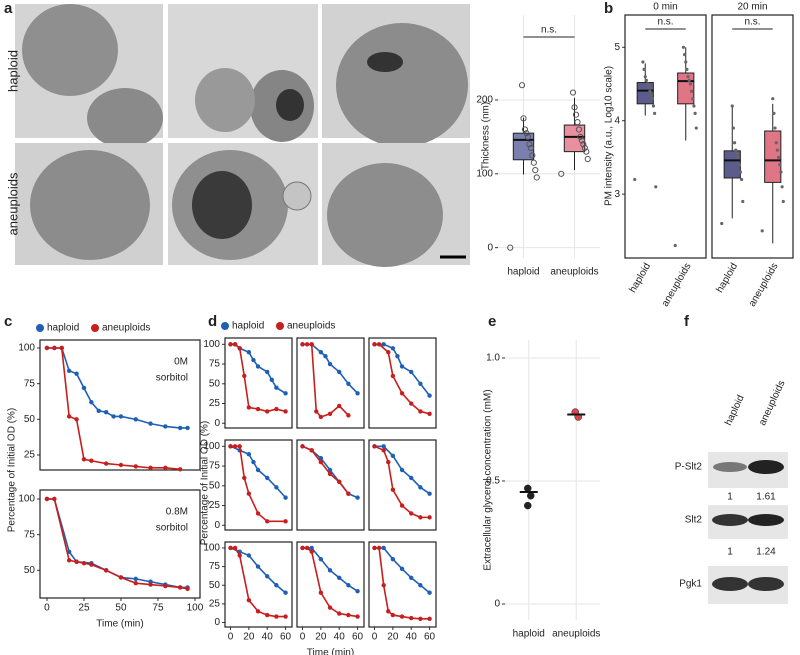 Image resolution: width=800 pixels, height=655 pixels. Describe the element at coordinates (752, 22) in the screenshot. I see `significance: n.s.` at that location.